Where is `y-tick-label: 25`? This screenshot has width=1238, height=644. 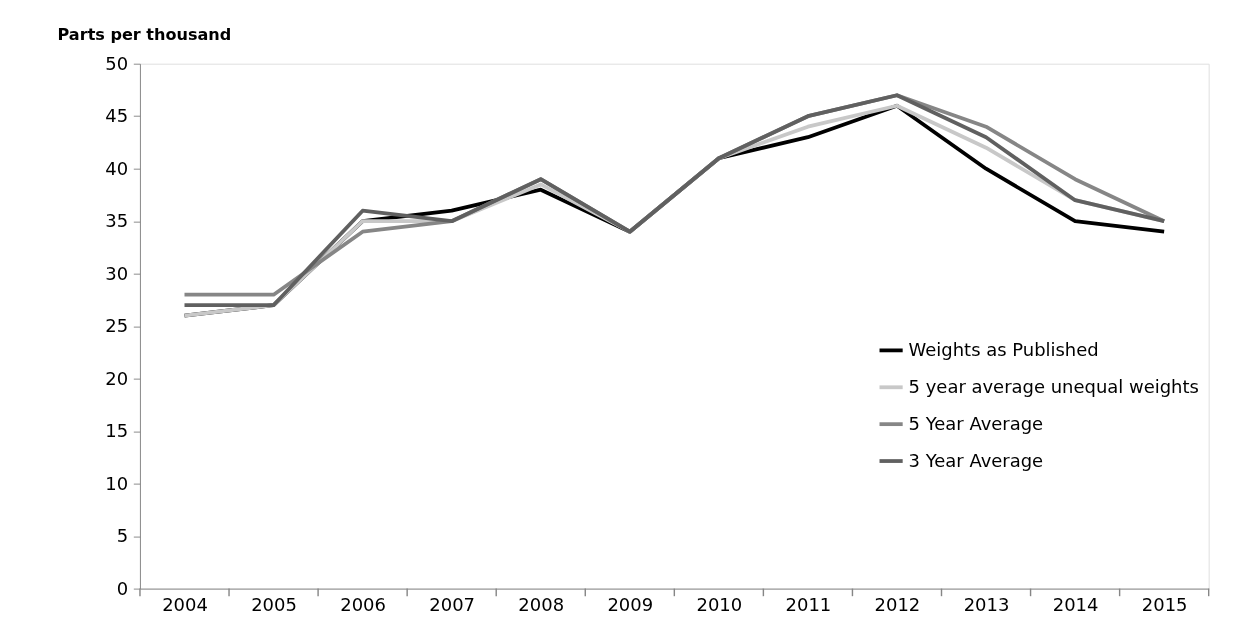 y-tick-label: 25 is located at coordinates (117, 326).